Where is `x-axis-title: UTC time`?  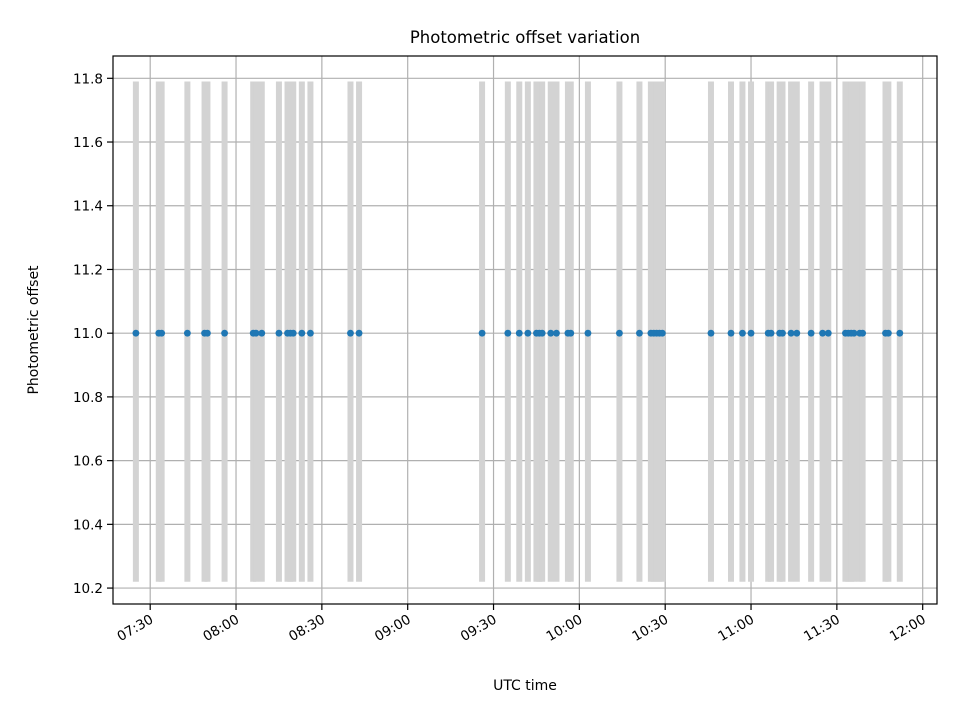 x-axis-title: UTC time is located at coordinates (525, 686).